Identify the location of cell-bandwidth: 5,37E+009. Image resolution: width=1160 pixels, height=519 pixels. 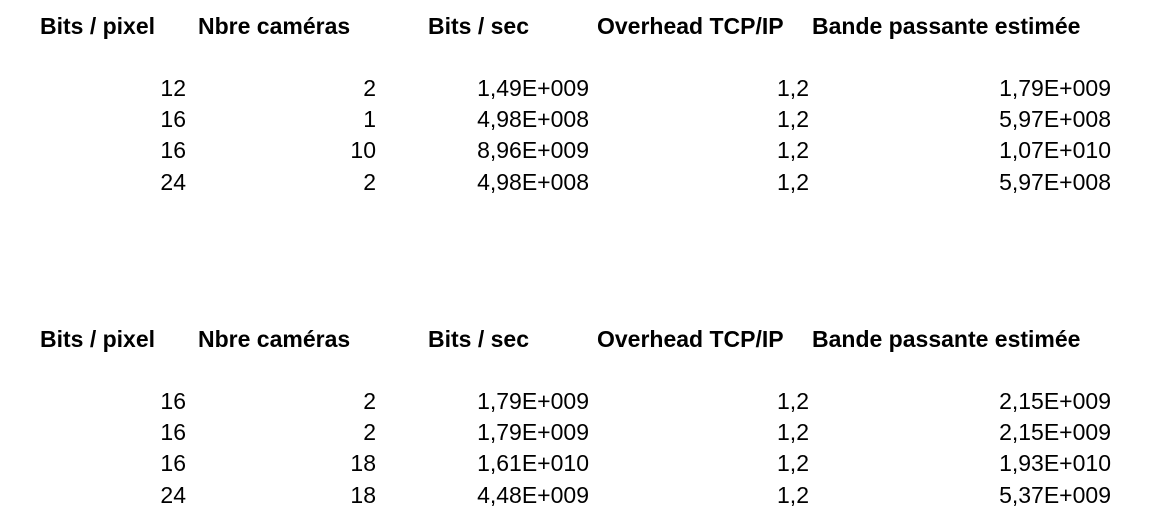
(1055, 495).